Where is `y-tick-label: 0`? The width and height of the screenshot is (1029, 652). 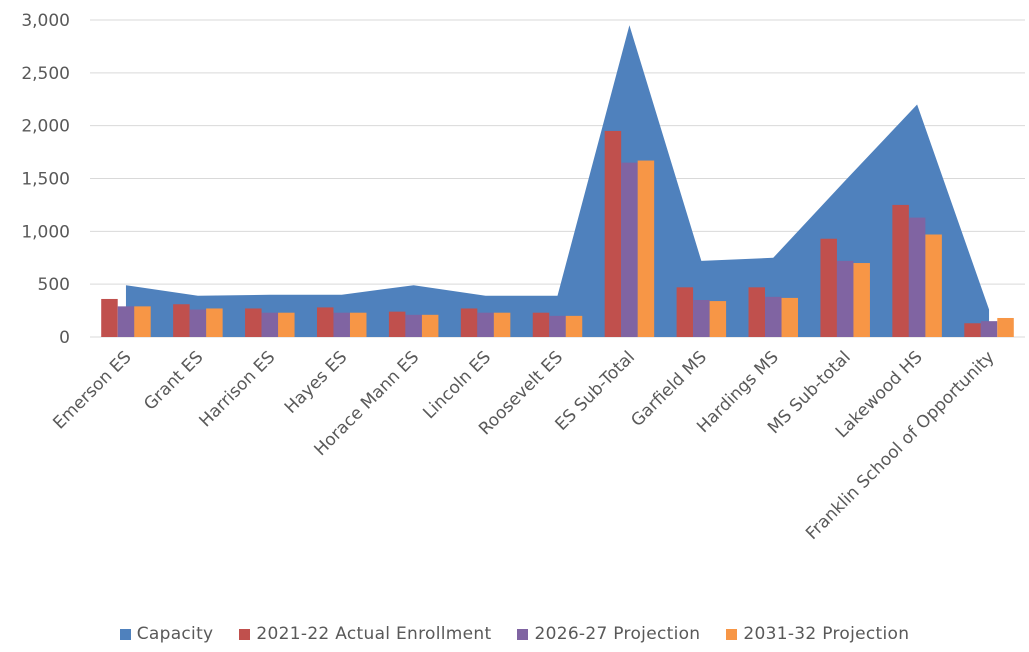 y-tick-label: 0 is located at coordinates (64, 338).